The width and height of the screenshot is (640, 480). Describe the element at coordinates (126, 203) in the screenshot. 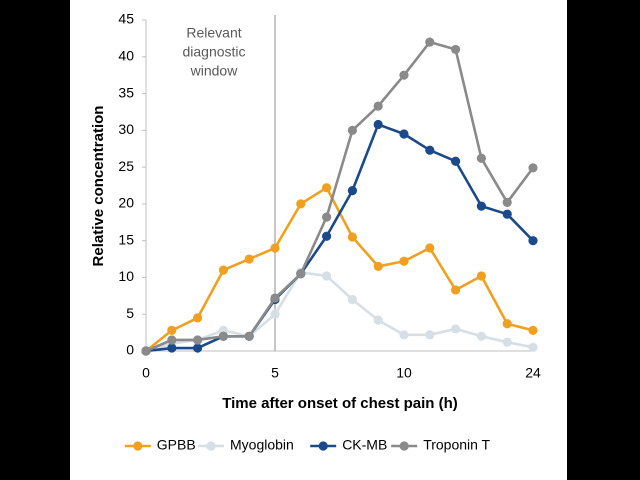

I see `y-tick-label: 20` at that location.